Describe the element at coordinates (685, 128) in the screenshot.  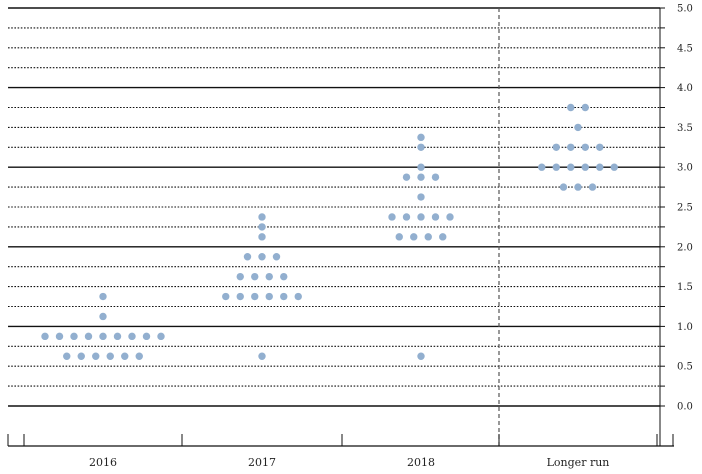
I see `y-tick-label: 3.5` at that location.